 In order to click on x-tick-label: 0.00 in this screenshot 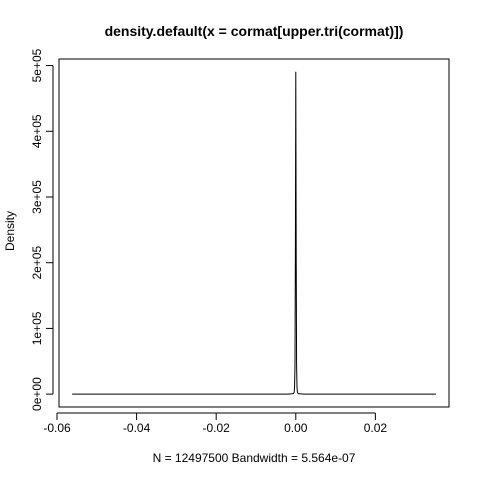, I will do `click(296, 428)`.